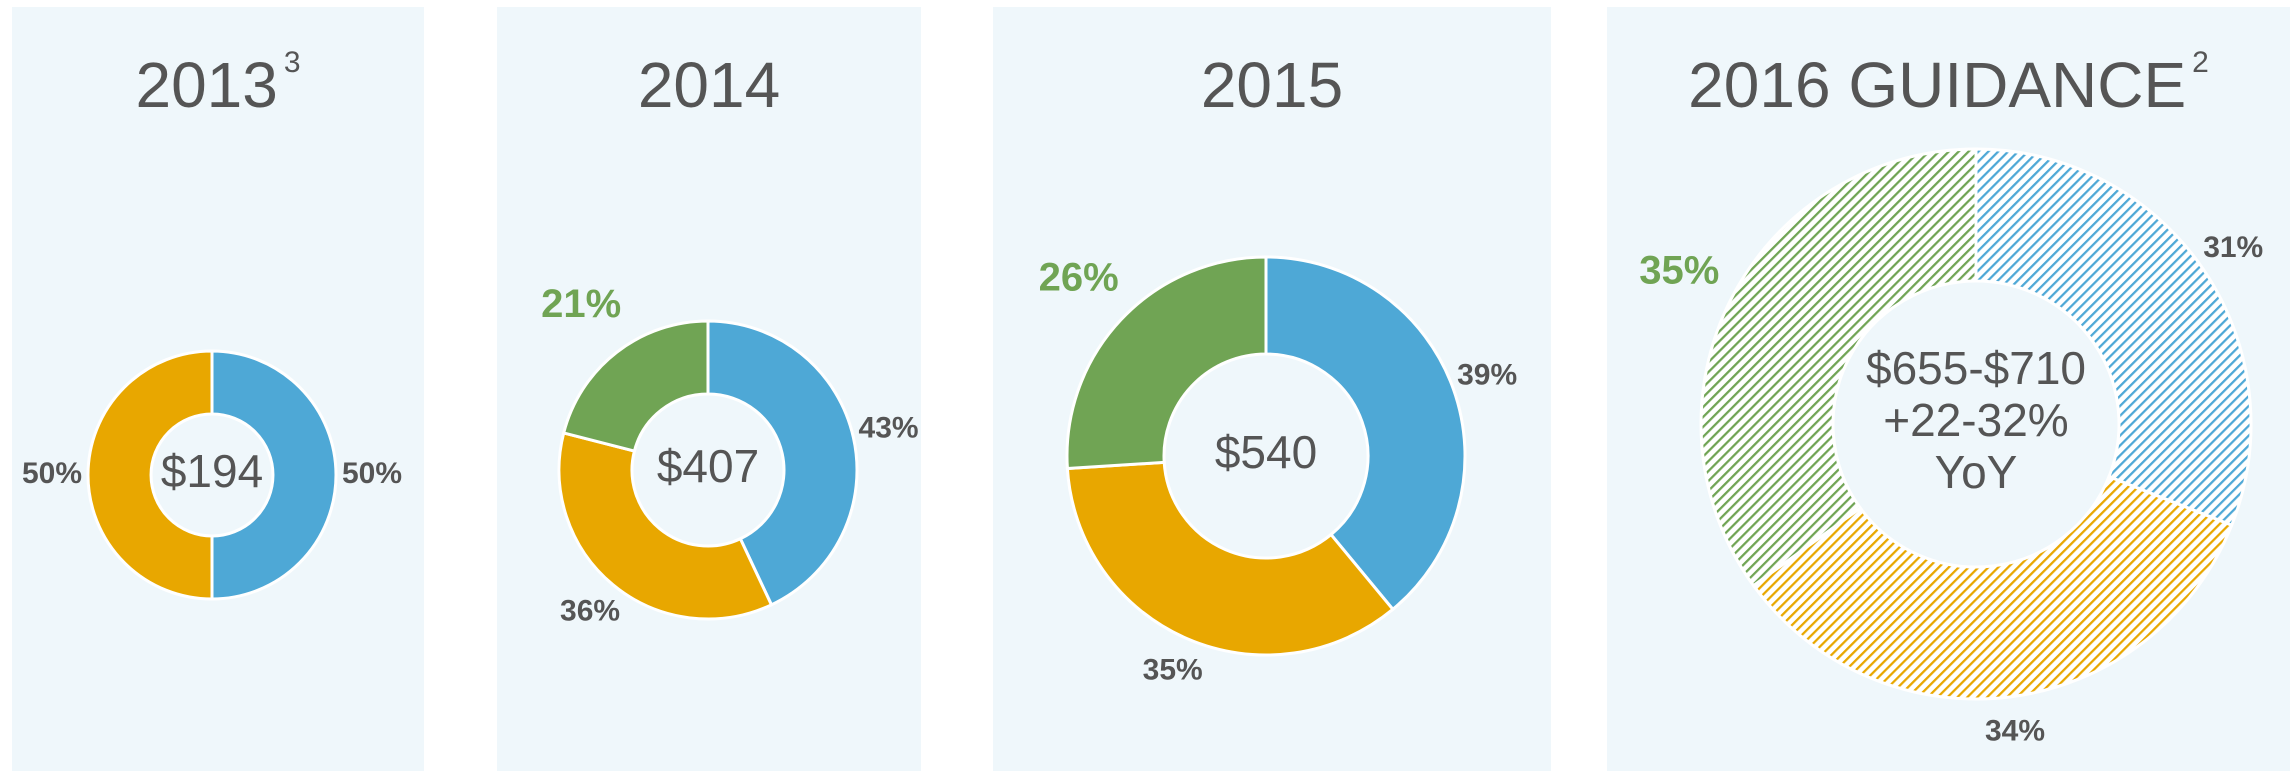  What do you see at coordinates (581, 304) in the screenshot?
I see `data-label: 21%` at bounding box center [581, 304].